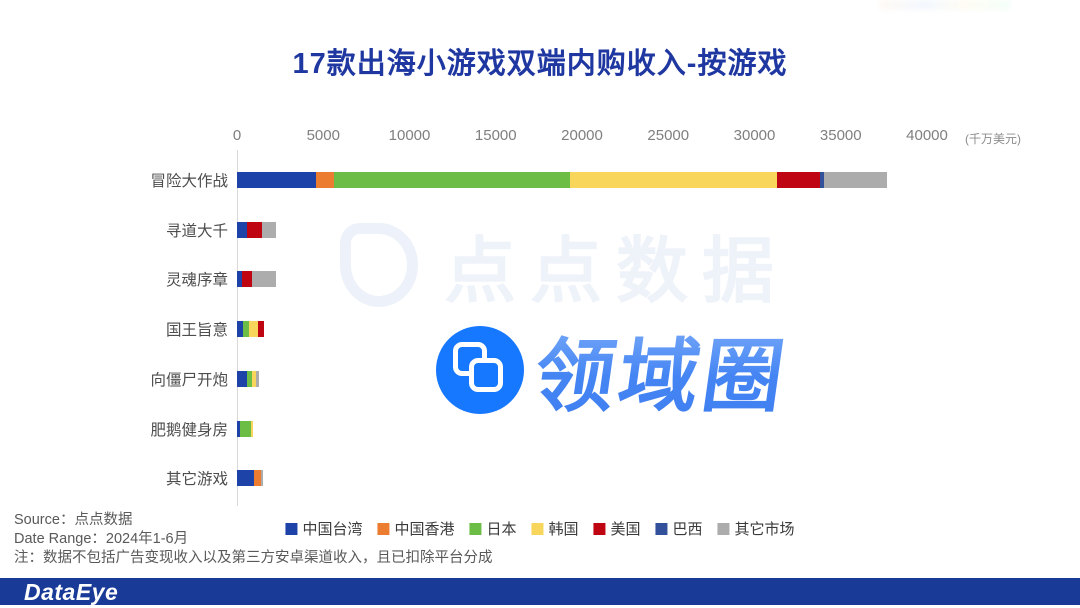 The image size is (1080, 608). What do you see at coordinates (993, 139) in the screenshot?
I see `axis-unit-label: (千万美元)` at bounding box center [993, 139].